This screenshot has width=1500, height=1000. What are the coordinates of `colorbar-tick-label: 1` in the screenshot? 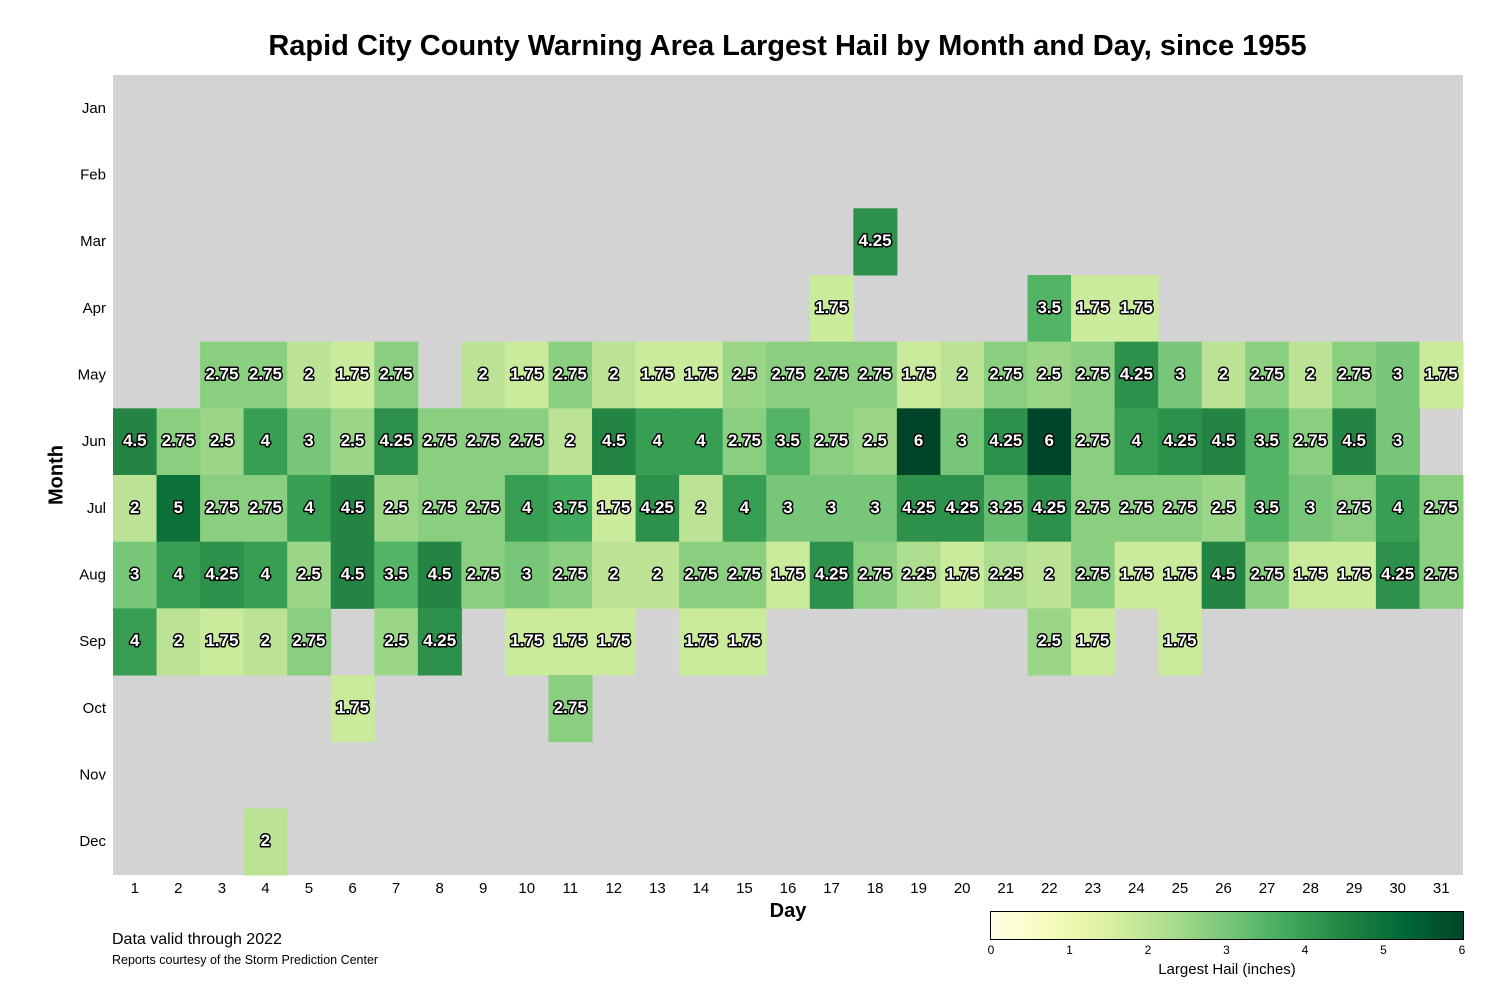 It's located at (1069, 950).